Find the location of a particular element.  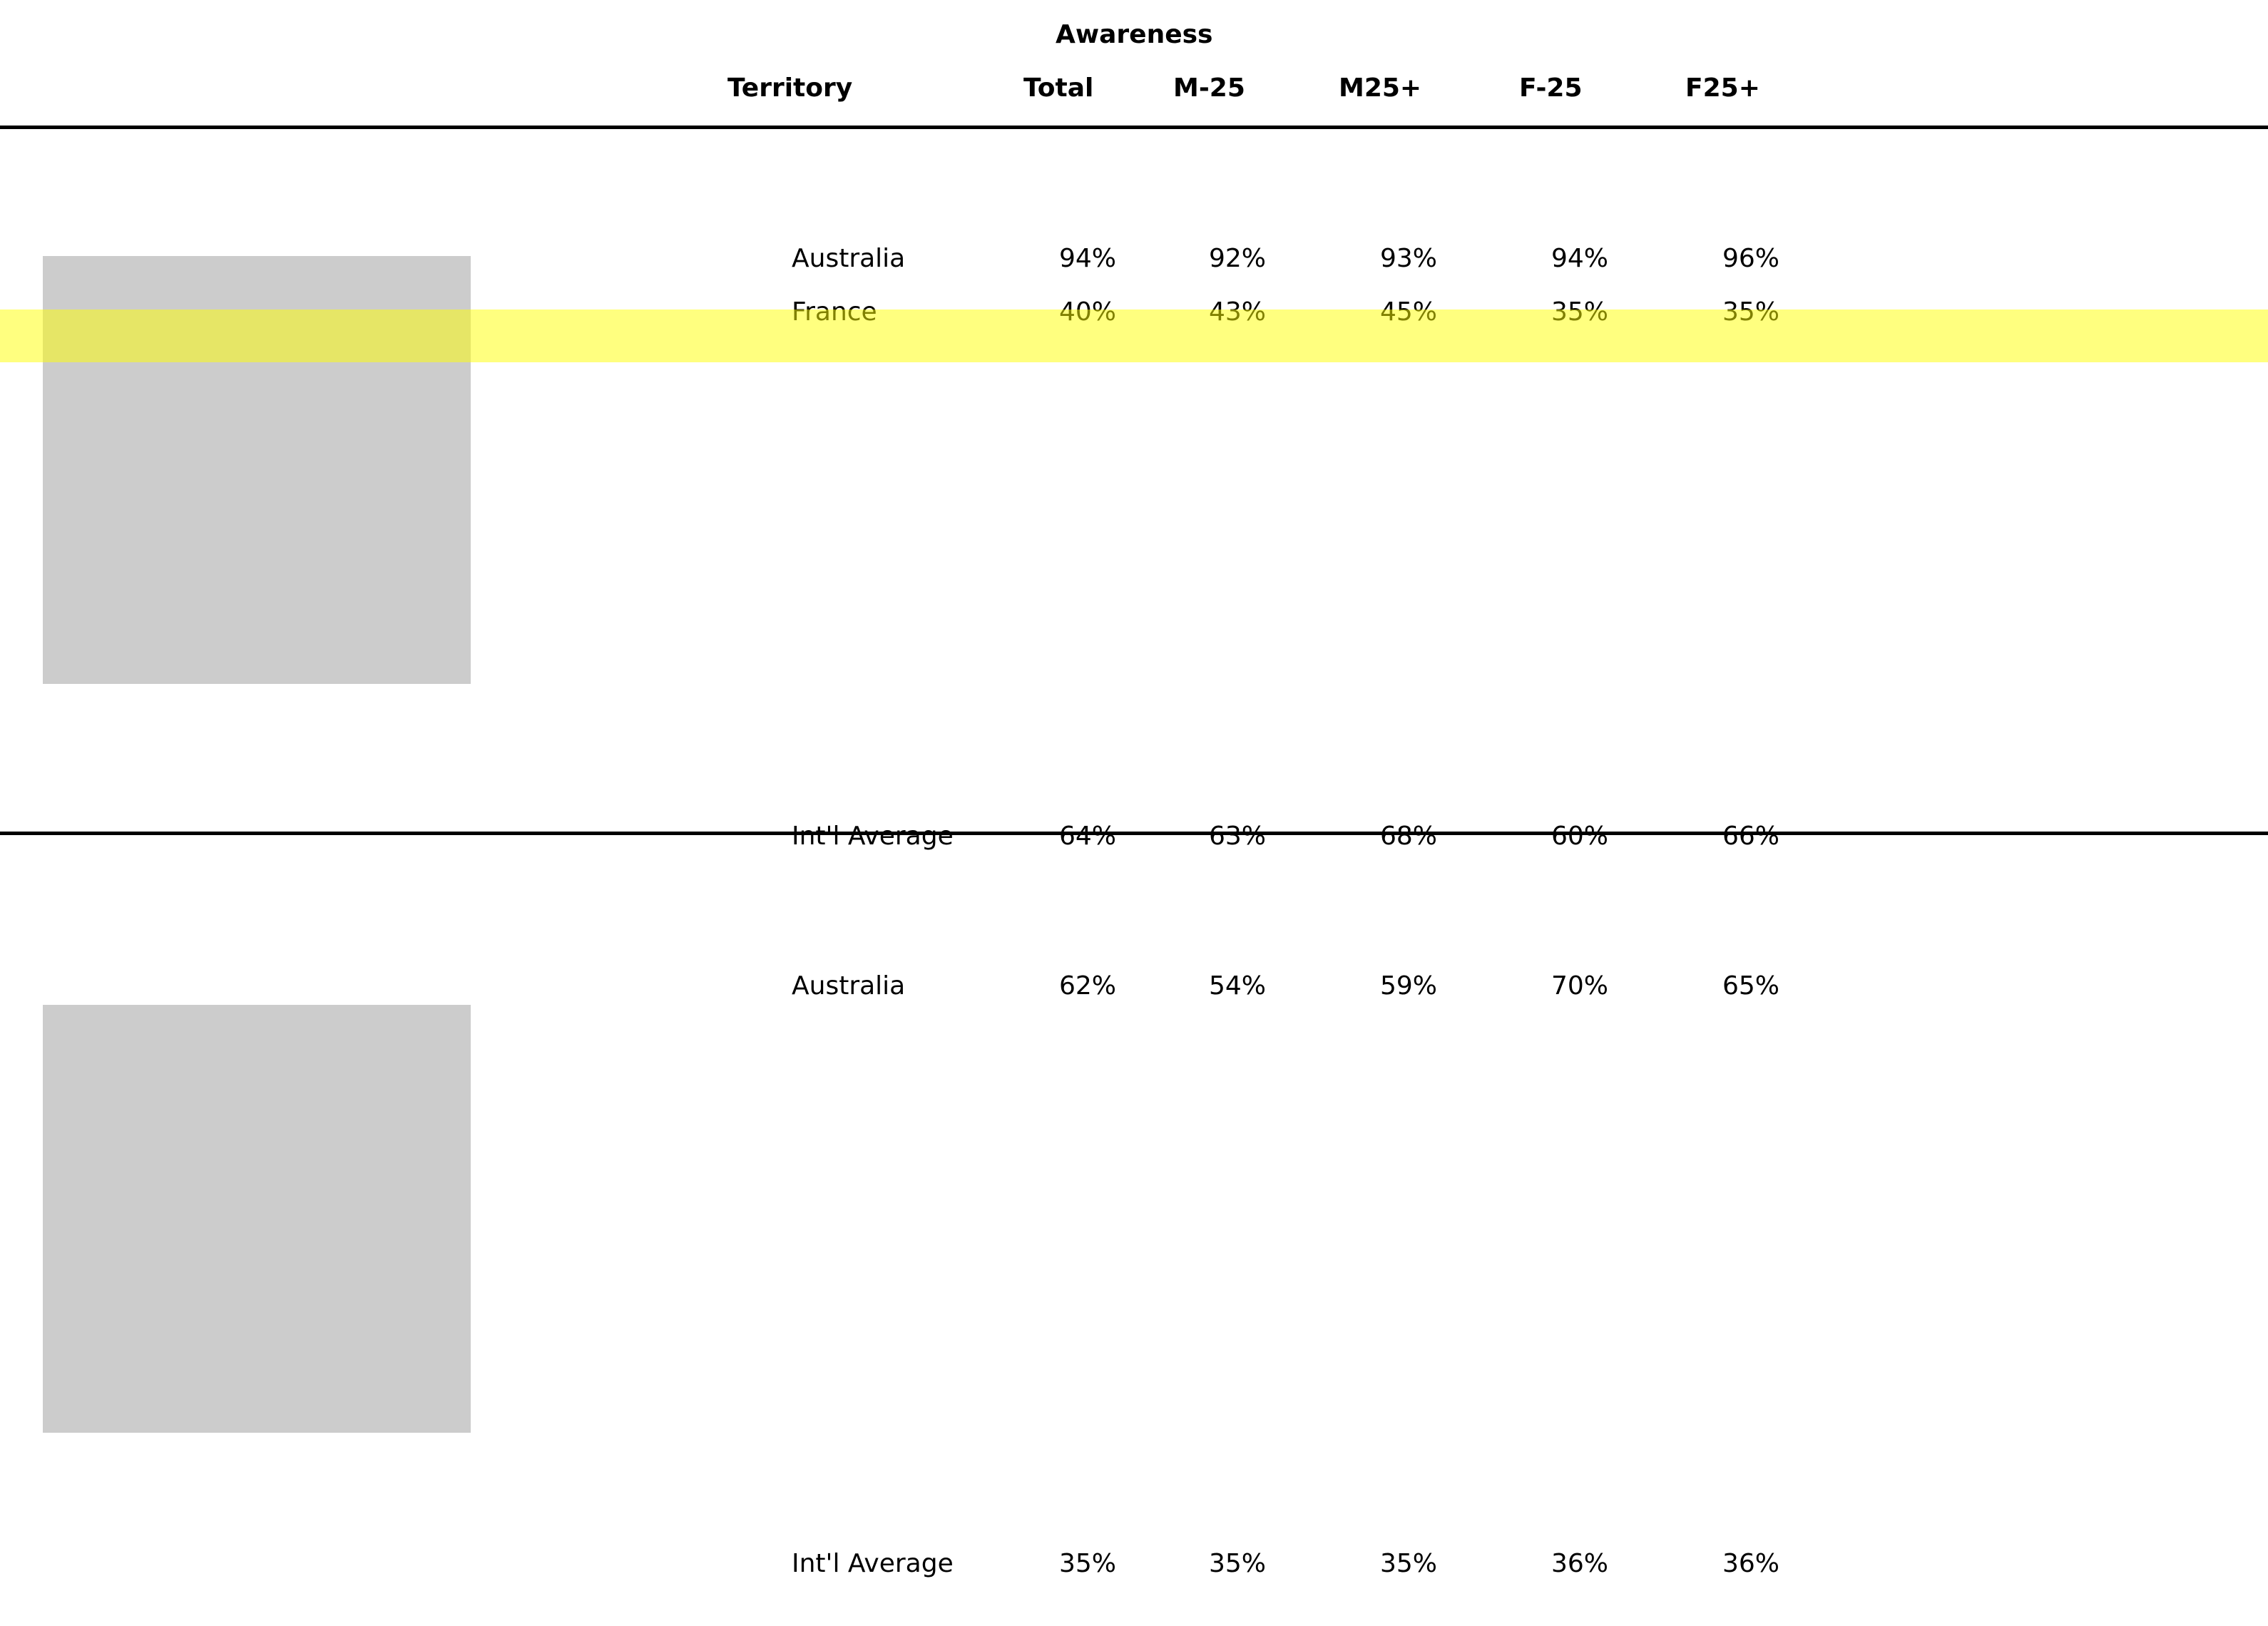

cell-total: 35% is located at coordinates (1088, 1563).